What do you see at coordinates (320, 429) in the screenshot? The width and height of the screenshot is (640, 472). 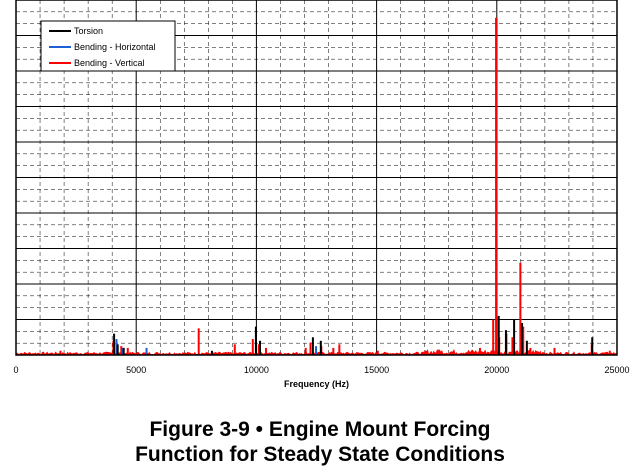 I see `figure-caption-line-1: Figure 3-9 • Engine Mount Forcing` at bounding box center [320, 429].